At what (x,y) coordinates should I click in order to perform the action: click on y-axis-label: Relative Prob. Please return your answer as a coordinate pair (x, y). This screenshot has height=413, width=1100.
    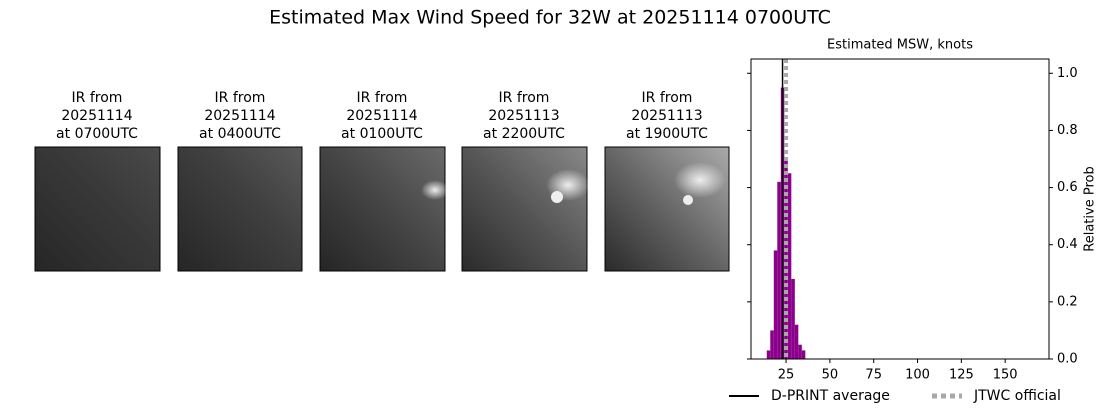
    Looking at the image, I should click on (1090, 208).